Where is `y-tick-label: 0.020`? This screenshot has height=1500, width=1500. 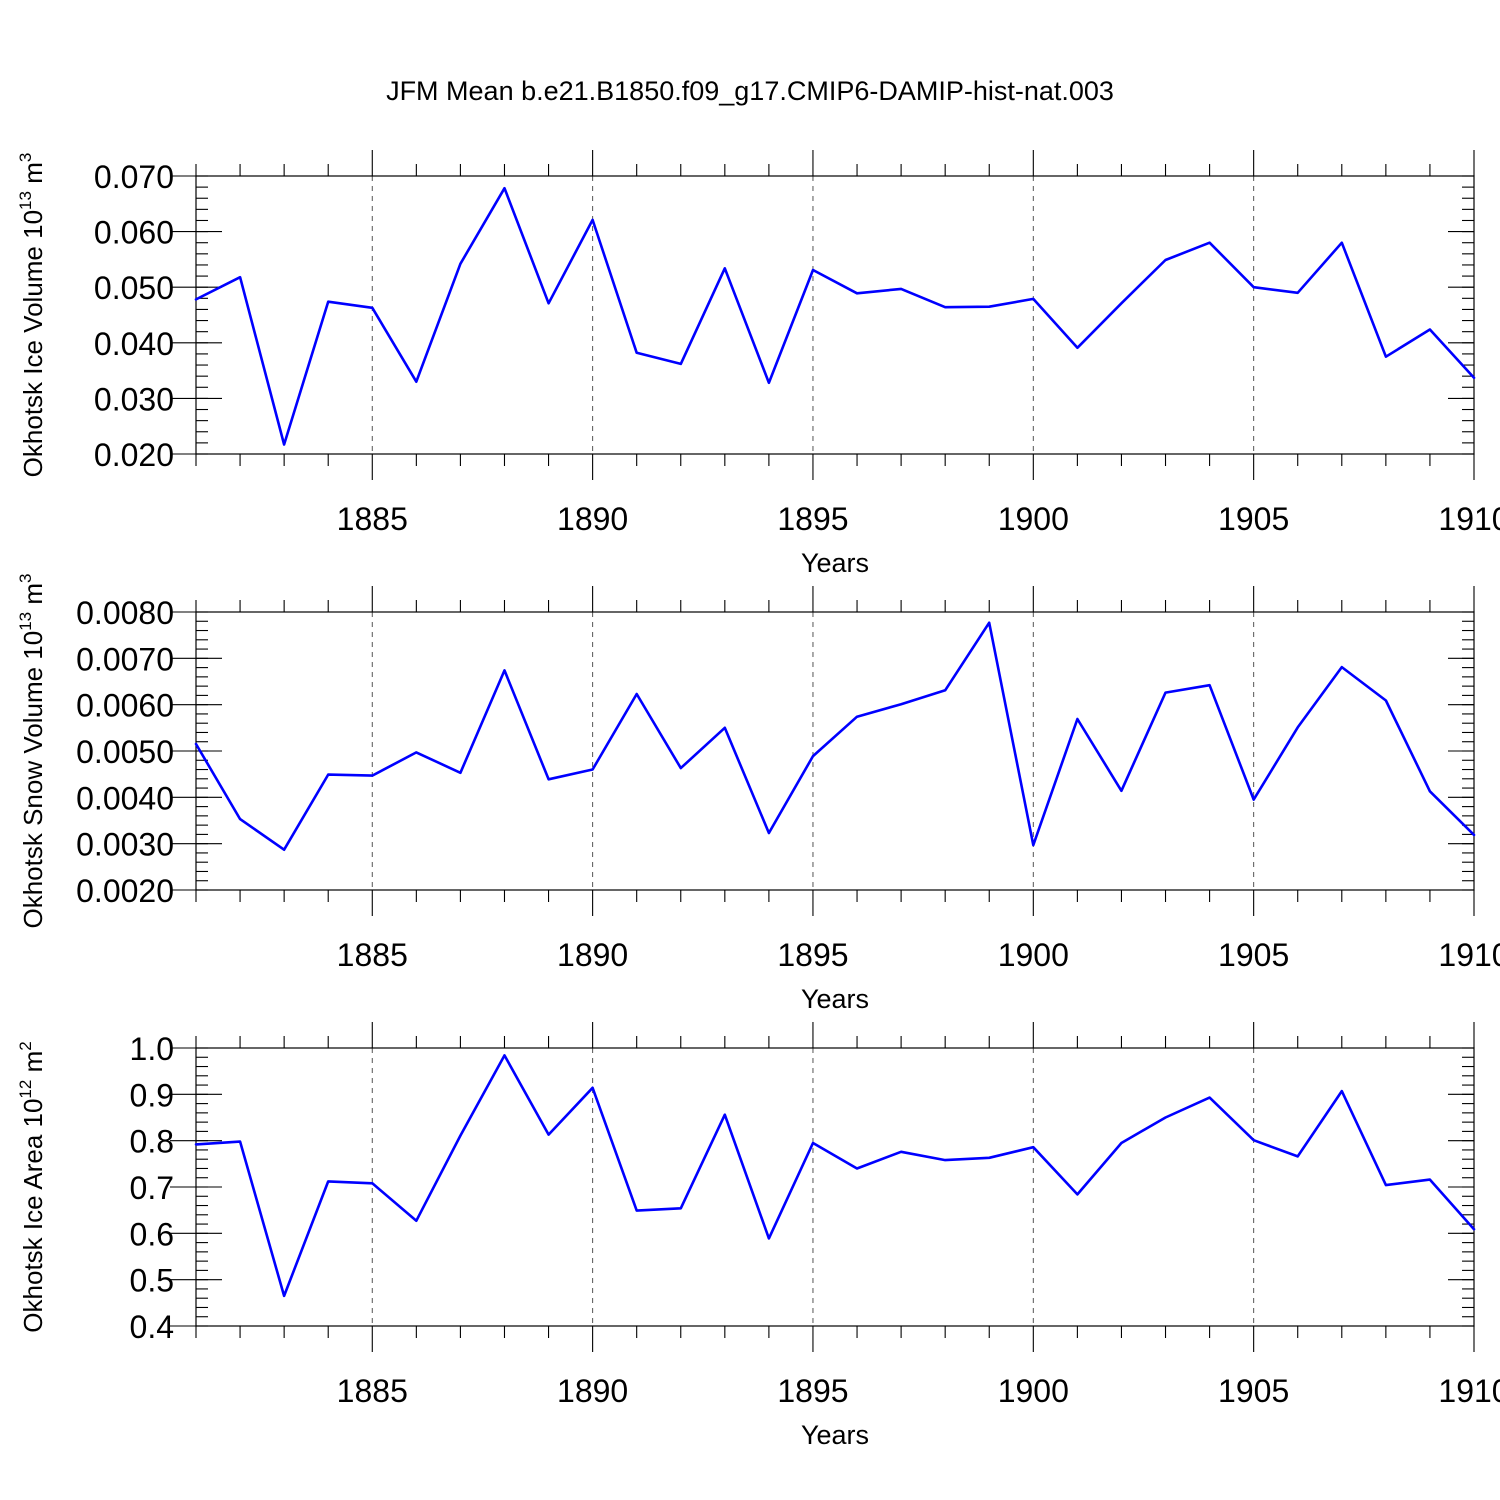
y-tick-label: 0.020 is located at coordinates (134, 455).